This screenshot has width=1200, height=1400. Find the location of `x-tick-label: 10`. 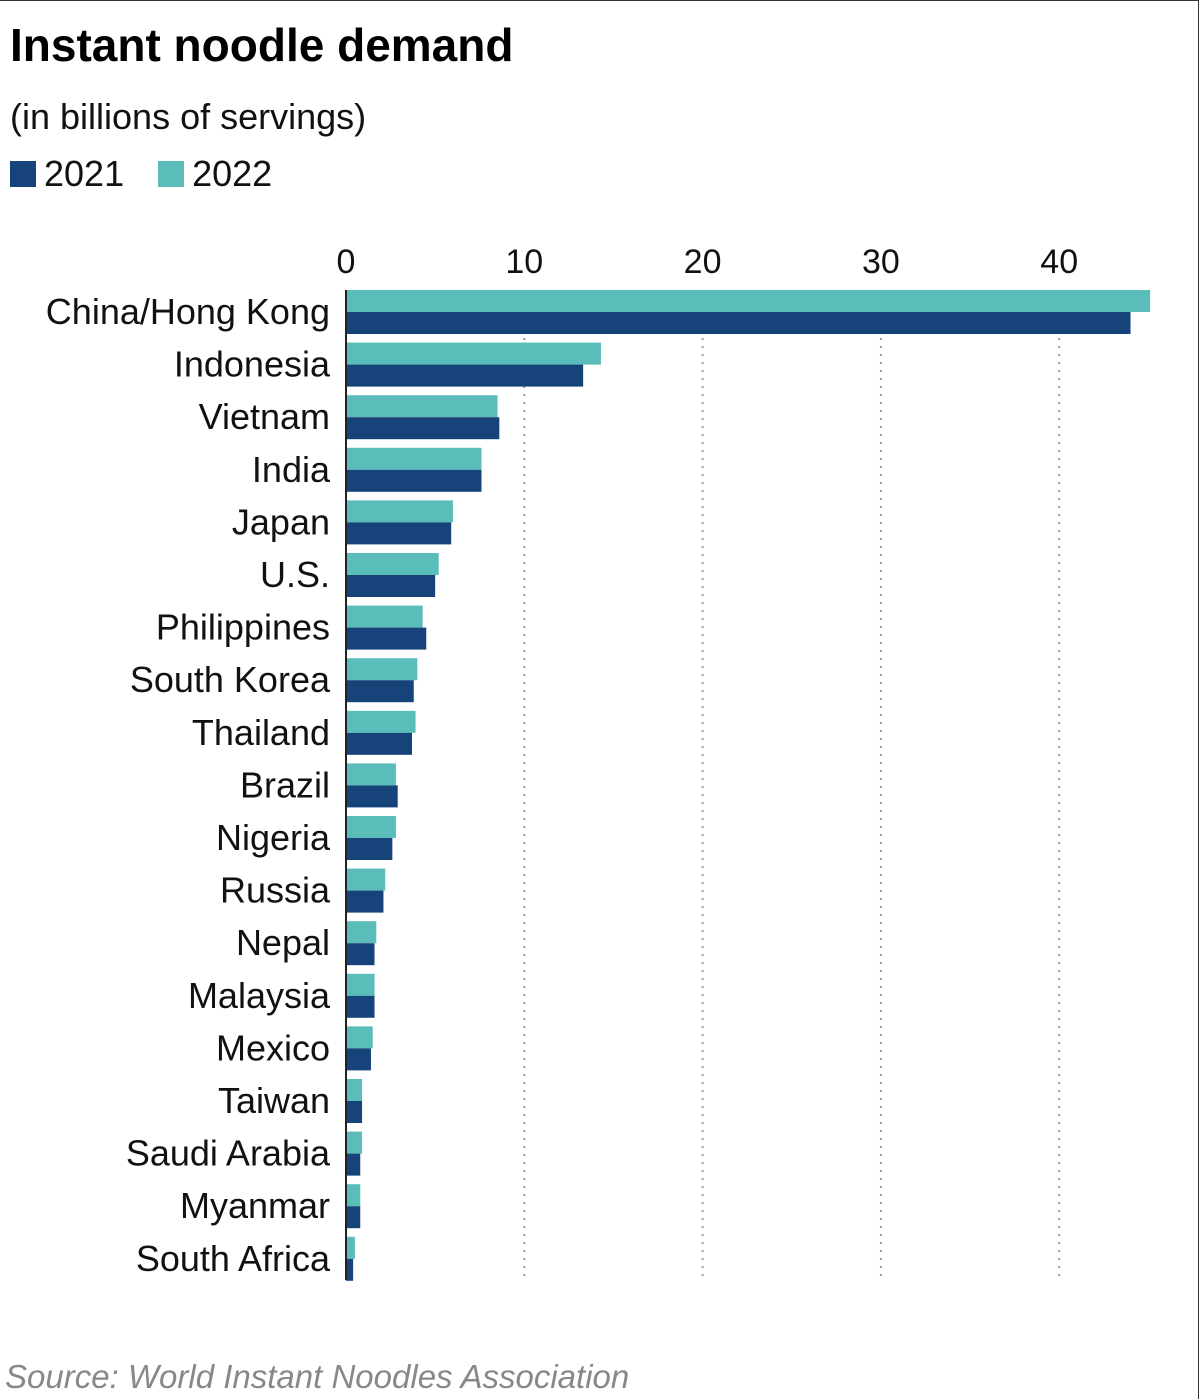

x-tick-label: 10 is located at coordinates (524, 262).